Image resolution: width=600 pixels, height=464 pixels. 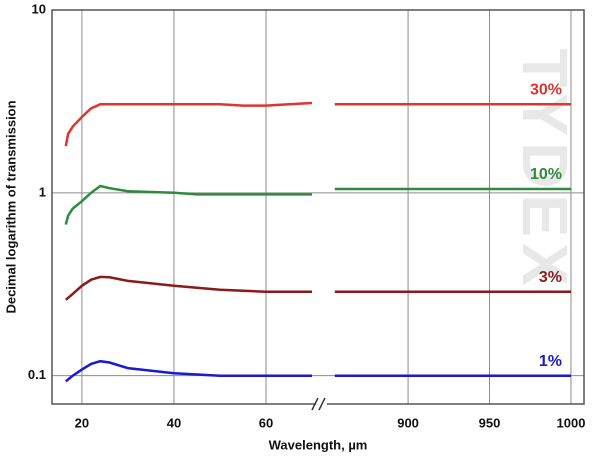 What do you see at coordinates (546, 90) in the screenshot?
I see `series-label: 30%` at bounding box center [546, 90].